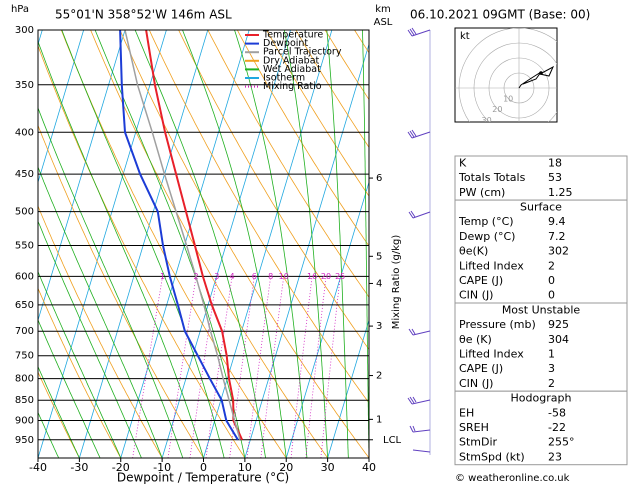  Describe the element at coordinates (379, 326) in the screenshot. I see `km-tick-label: 3` at that location.